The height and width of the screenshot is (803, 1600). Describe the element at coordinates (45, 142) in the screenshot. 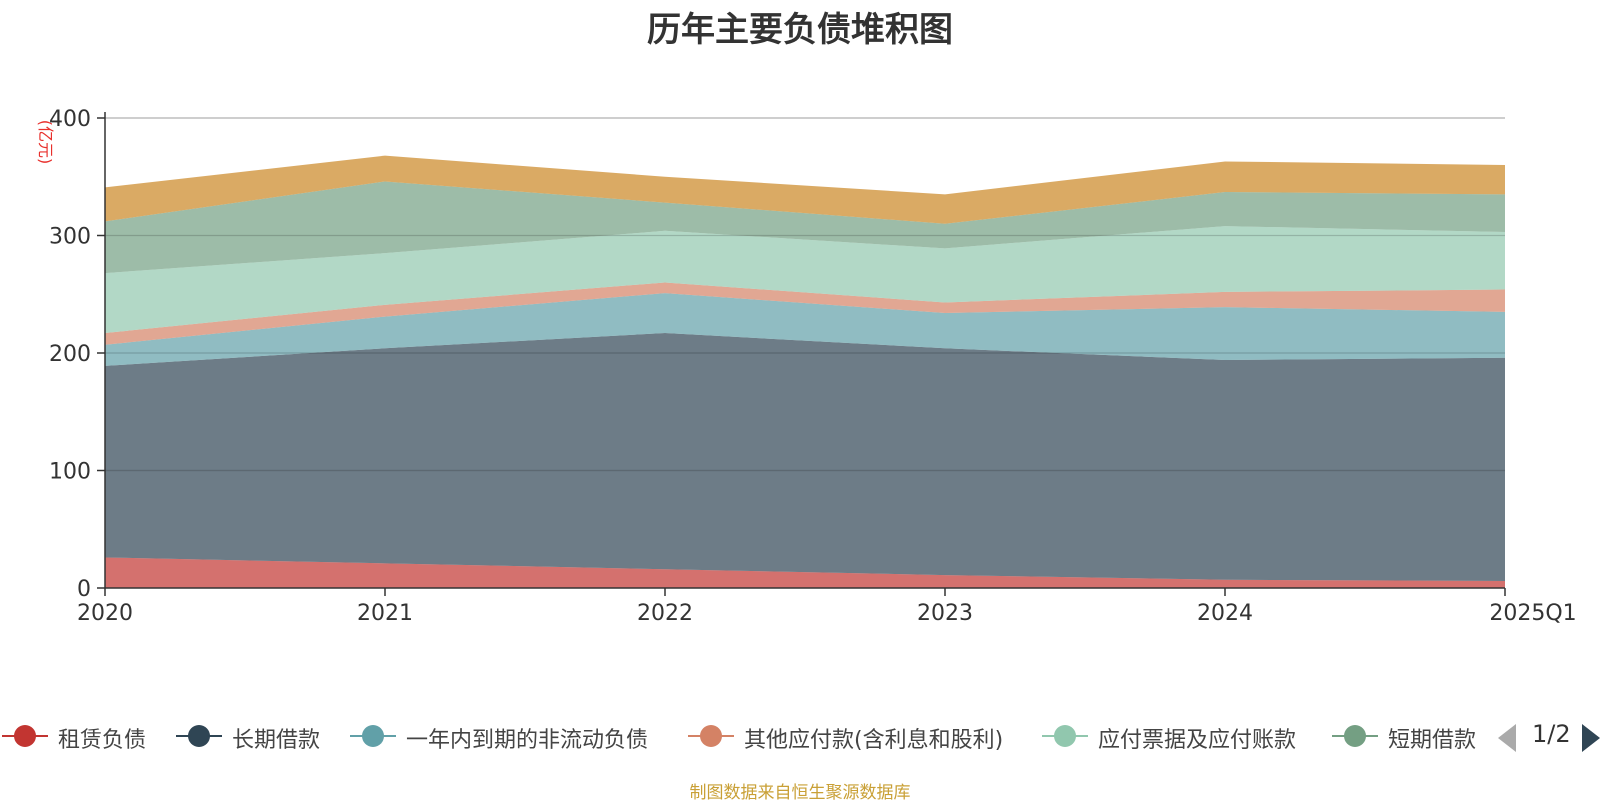

I see `y-axis-unit-label: (亿元)` at that location.